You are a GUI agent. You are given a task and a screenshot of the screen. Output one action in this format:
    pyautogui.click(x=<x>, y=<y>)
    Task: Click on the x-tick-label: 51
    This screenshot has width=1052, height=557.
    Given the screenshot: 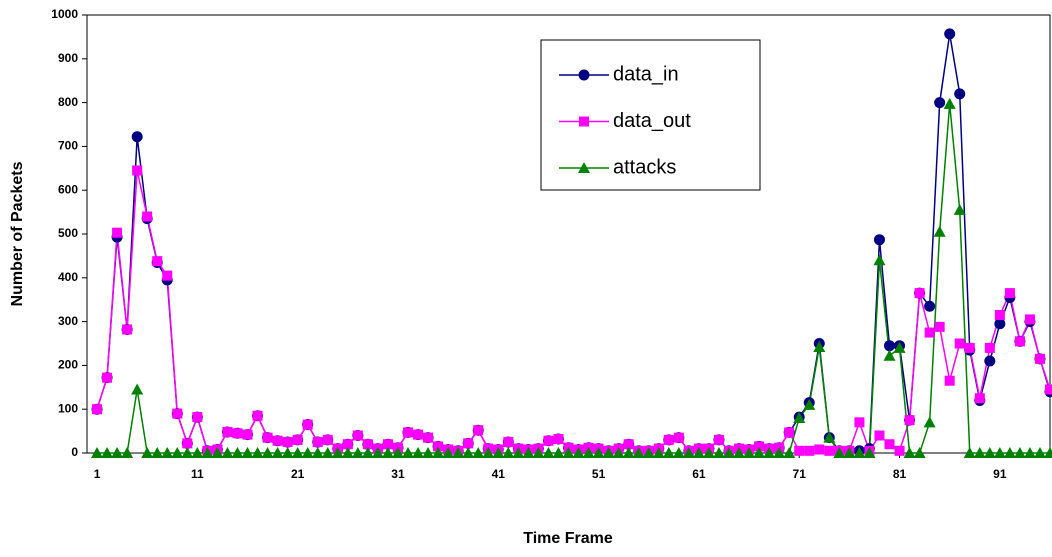 What is the action you would take?
    pyautogui.click(x=599, y=474)
    